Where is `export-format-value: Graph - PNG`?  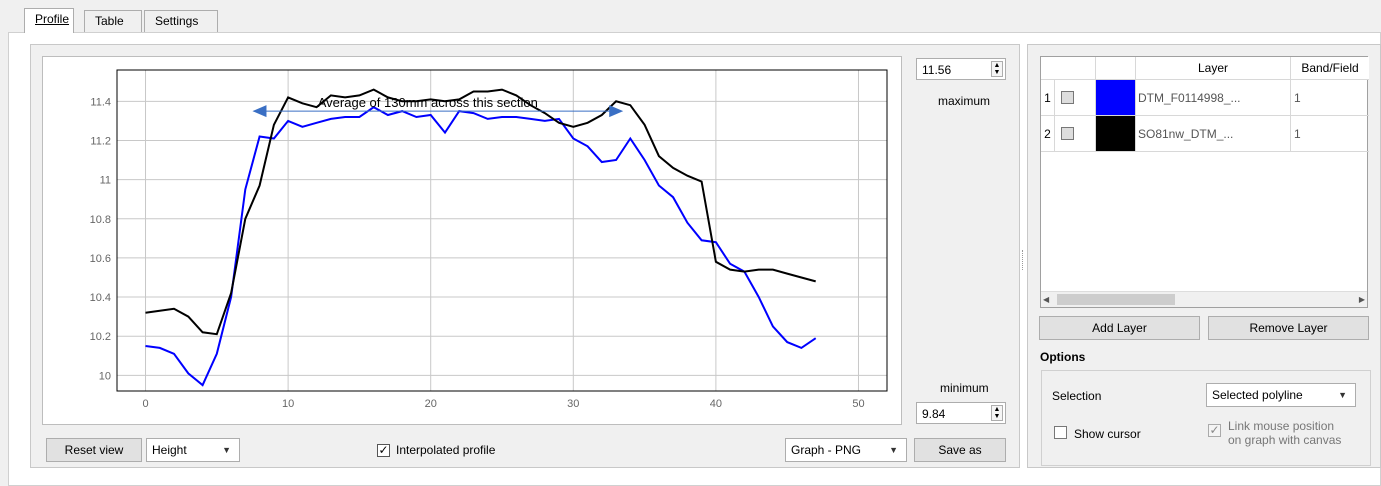
export-format-value: Graph - PNG is located at coordinates (826, 450).